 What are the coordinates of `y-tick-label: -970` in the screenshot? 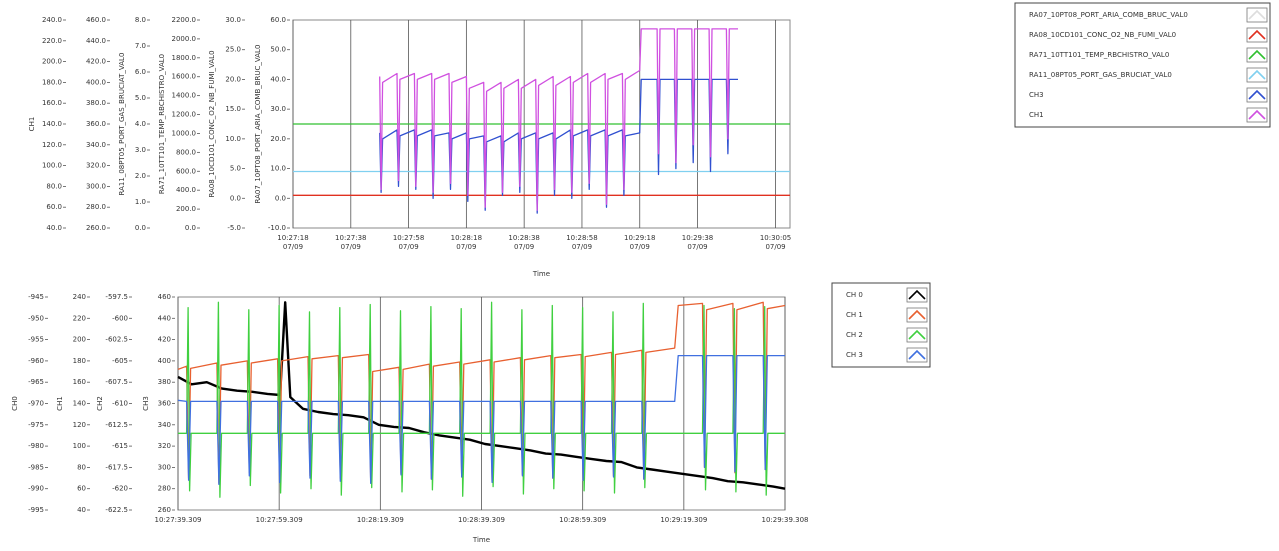 It's located at (36, 404).